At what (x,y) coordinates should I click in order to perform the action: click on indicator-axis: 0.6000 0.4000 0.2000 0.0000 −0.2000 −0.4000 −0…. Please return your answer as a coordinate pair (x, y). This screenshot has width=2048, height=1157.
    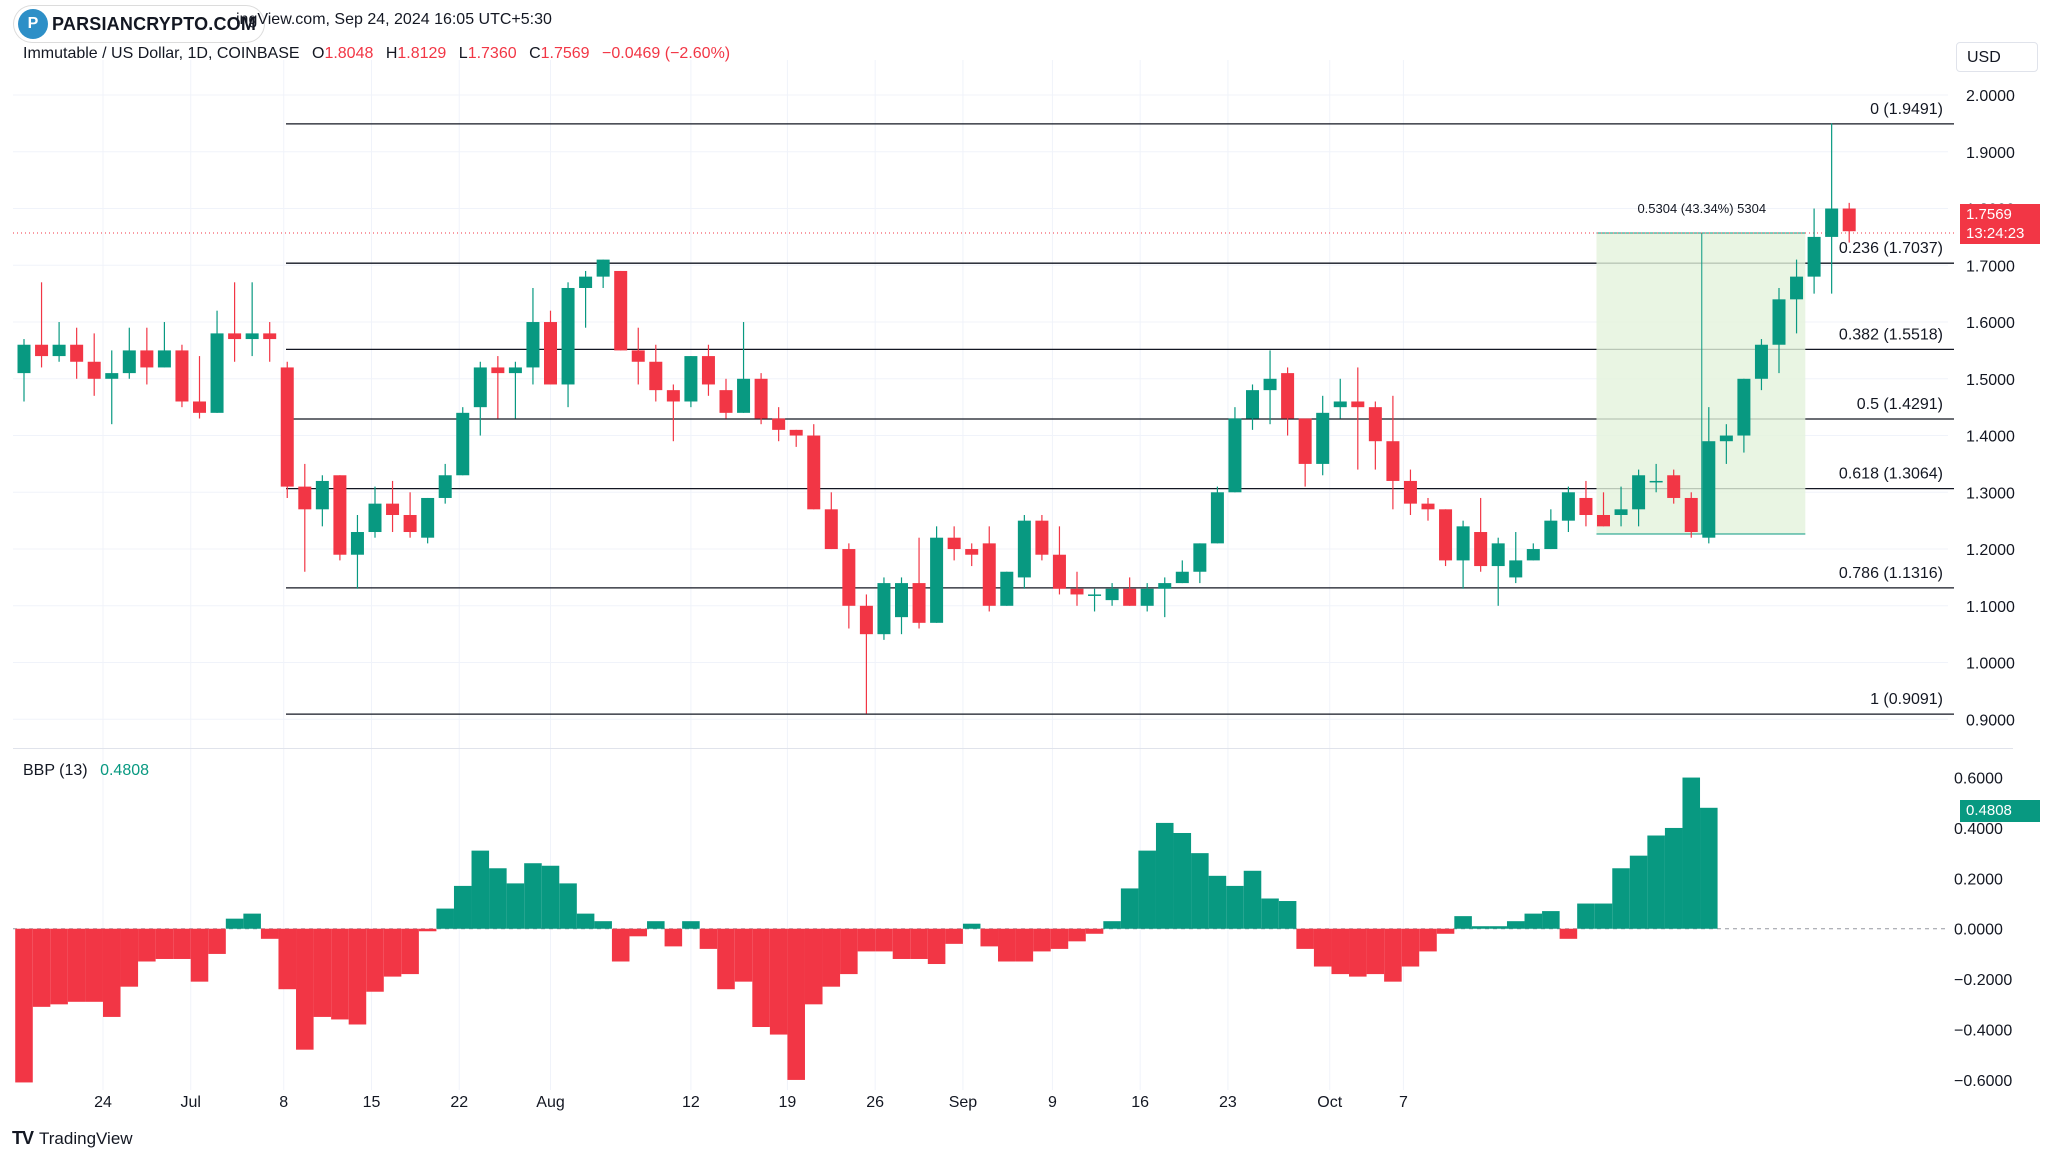
    Looking at the image, I should click on (1983, 930).